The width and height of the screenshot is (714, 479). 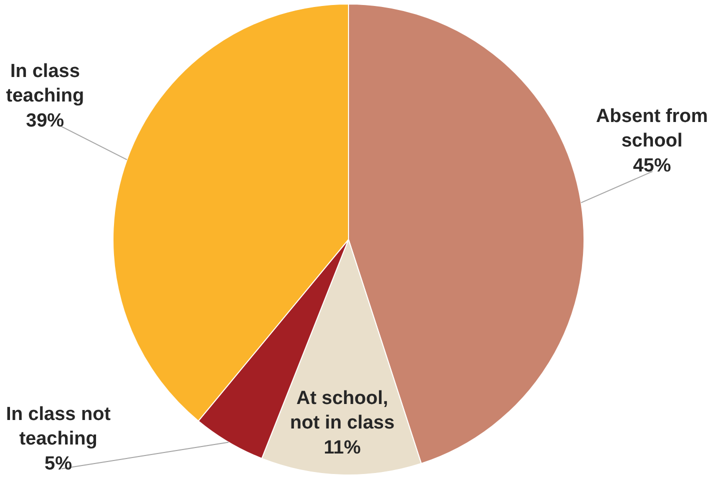 What do you see at coordinates (45, 84) in the screenshot?
I see `slice-label: In class teaching` at bounding box center [45, 84].